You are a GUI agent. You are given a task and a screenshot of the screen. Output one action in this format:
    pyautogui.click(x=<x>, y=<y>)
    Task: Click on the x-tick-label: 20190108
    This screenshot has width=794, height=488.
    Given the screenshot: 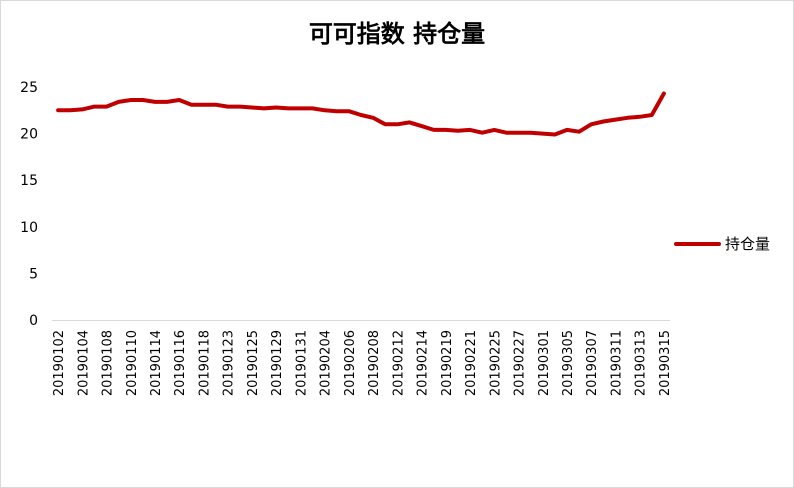 What is the action you would take?
    pyautogui.click(x=108, y=363)
    